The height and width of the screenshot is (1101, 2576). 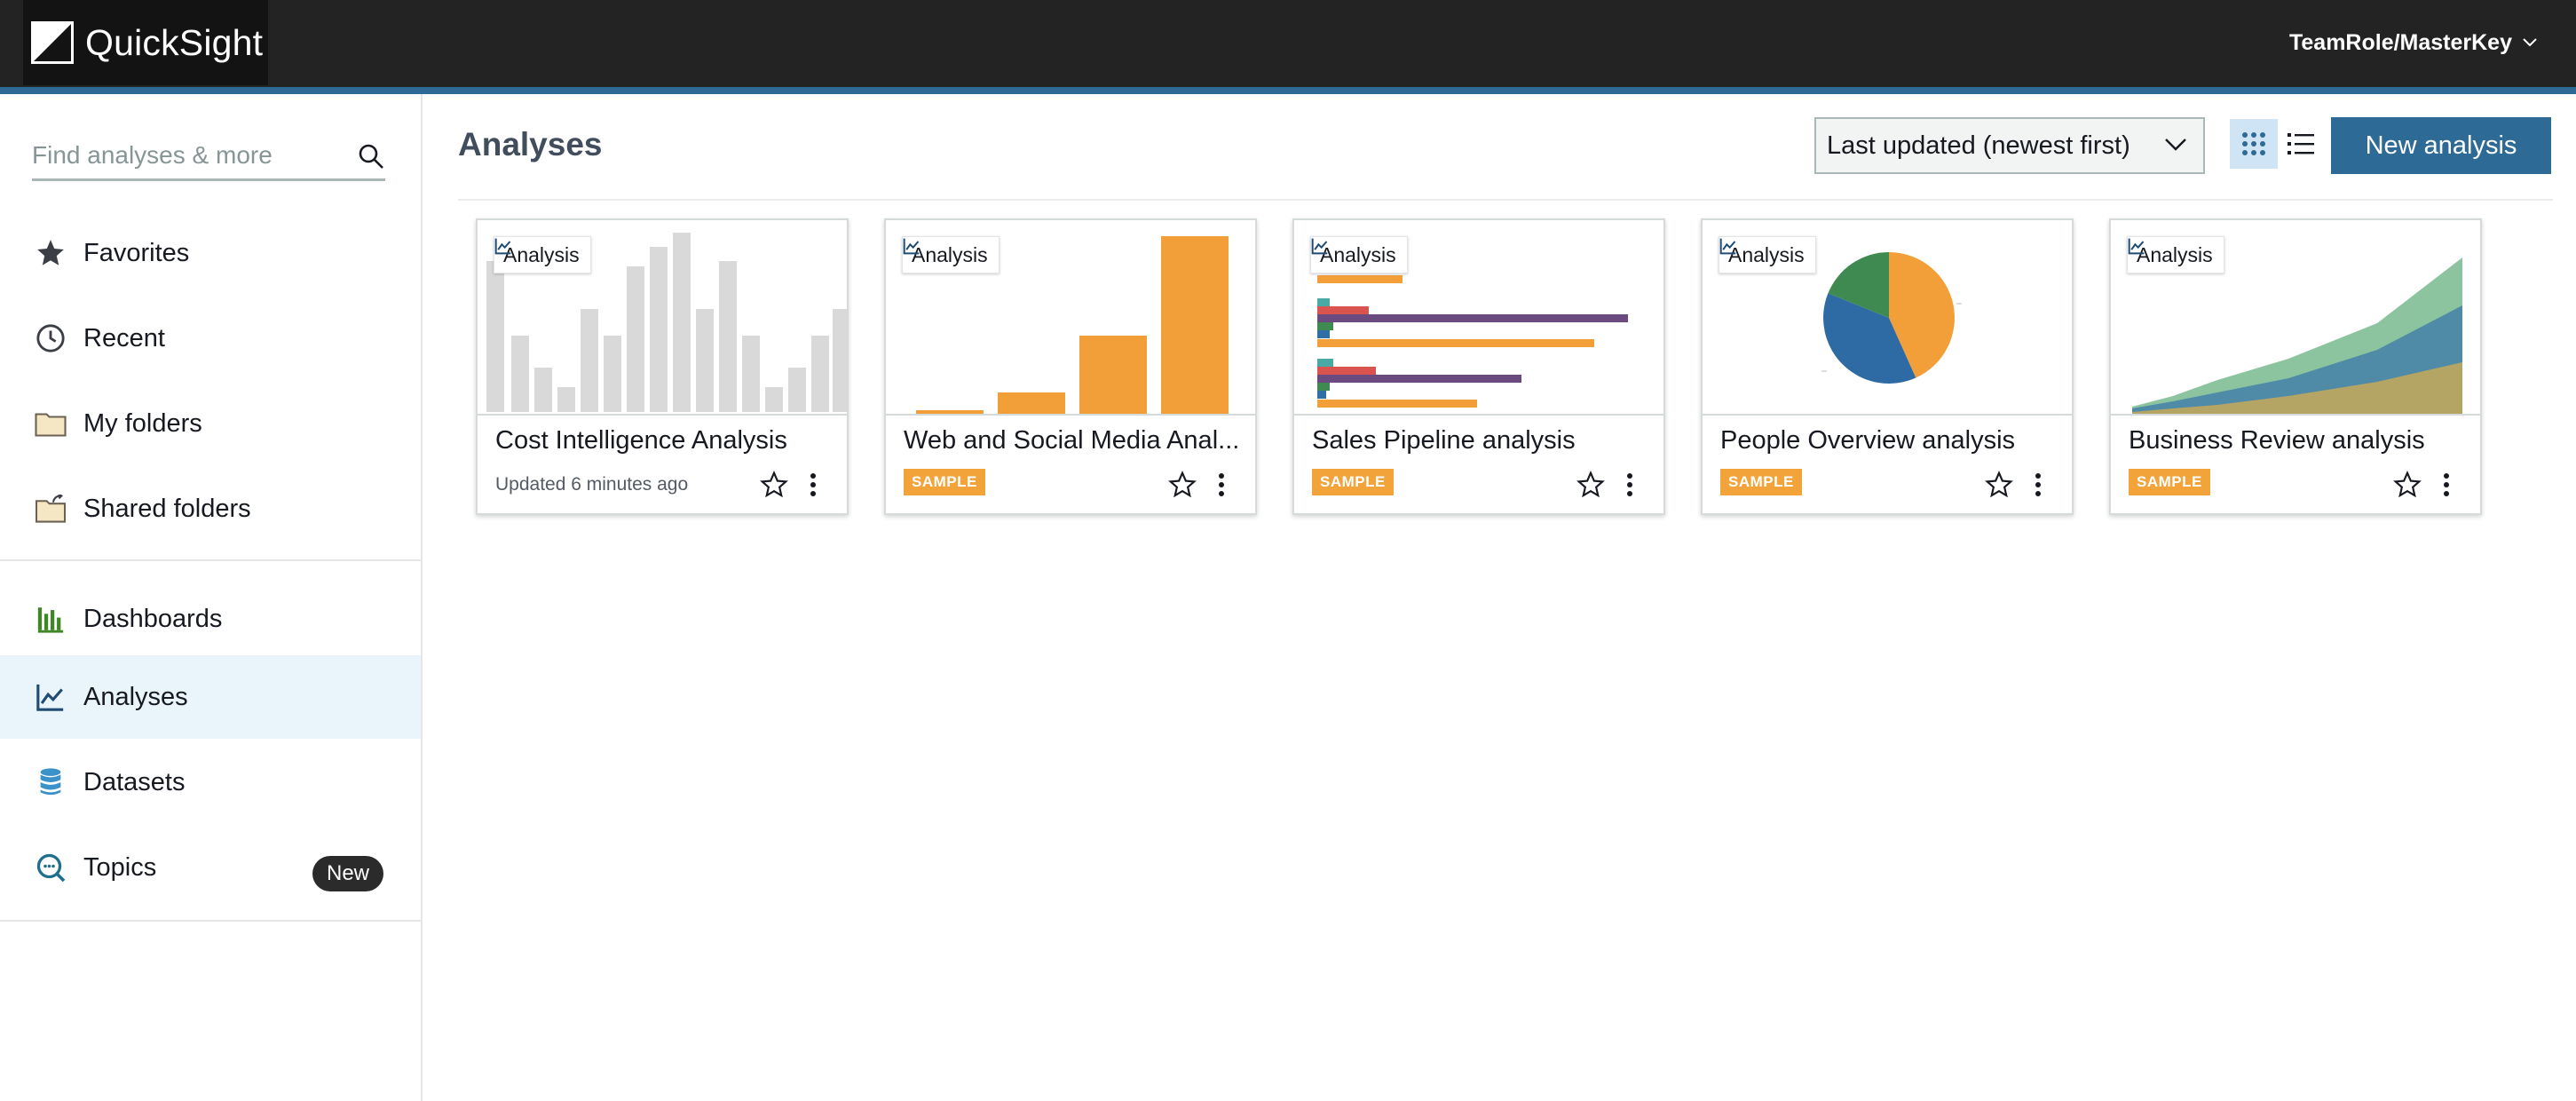 I want to click on sidebar-item-label: My folders, so click(x=142, y=423).